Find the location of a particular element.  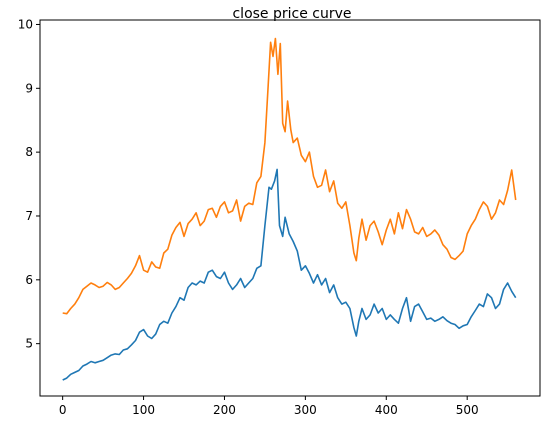

y-tick-label: 5 is located at coordinates (29, 344).